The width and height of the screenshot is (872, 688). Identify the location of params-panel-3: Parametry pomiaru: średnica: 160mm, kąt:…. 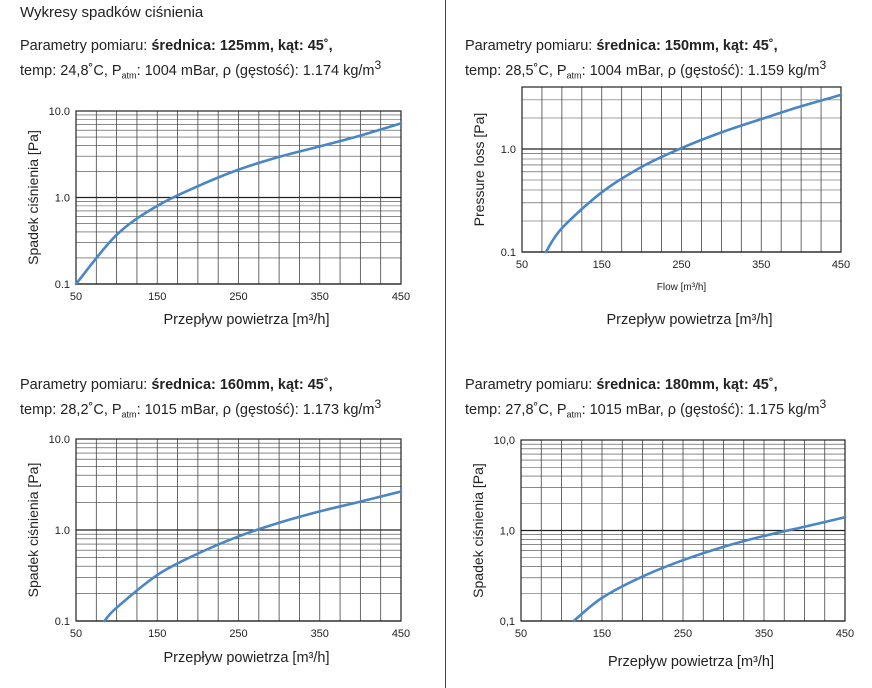
(200, 400).